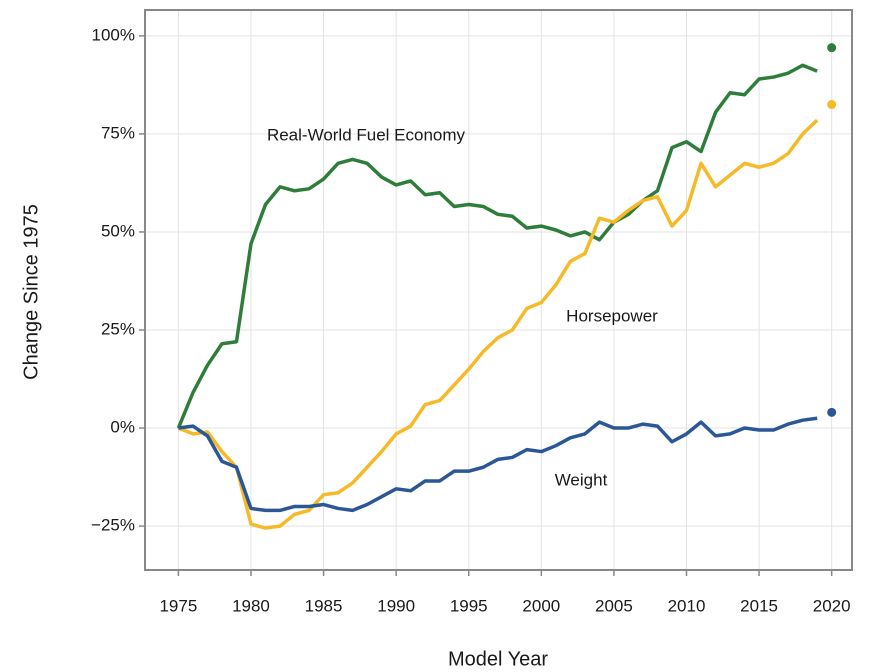 The height and width of the screenshot is (672, 870). Describe the element at coordinates (396, 605) in the screenshot. I see `x-tick-label: 1990` at that location.